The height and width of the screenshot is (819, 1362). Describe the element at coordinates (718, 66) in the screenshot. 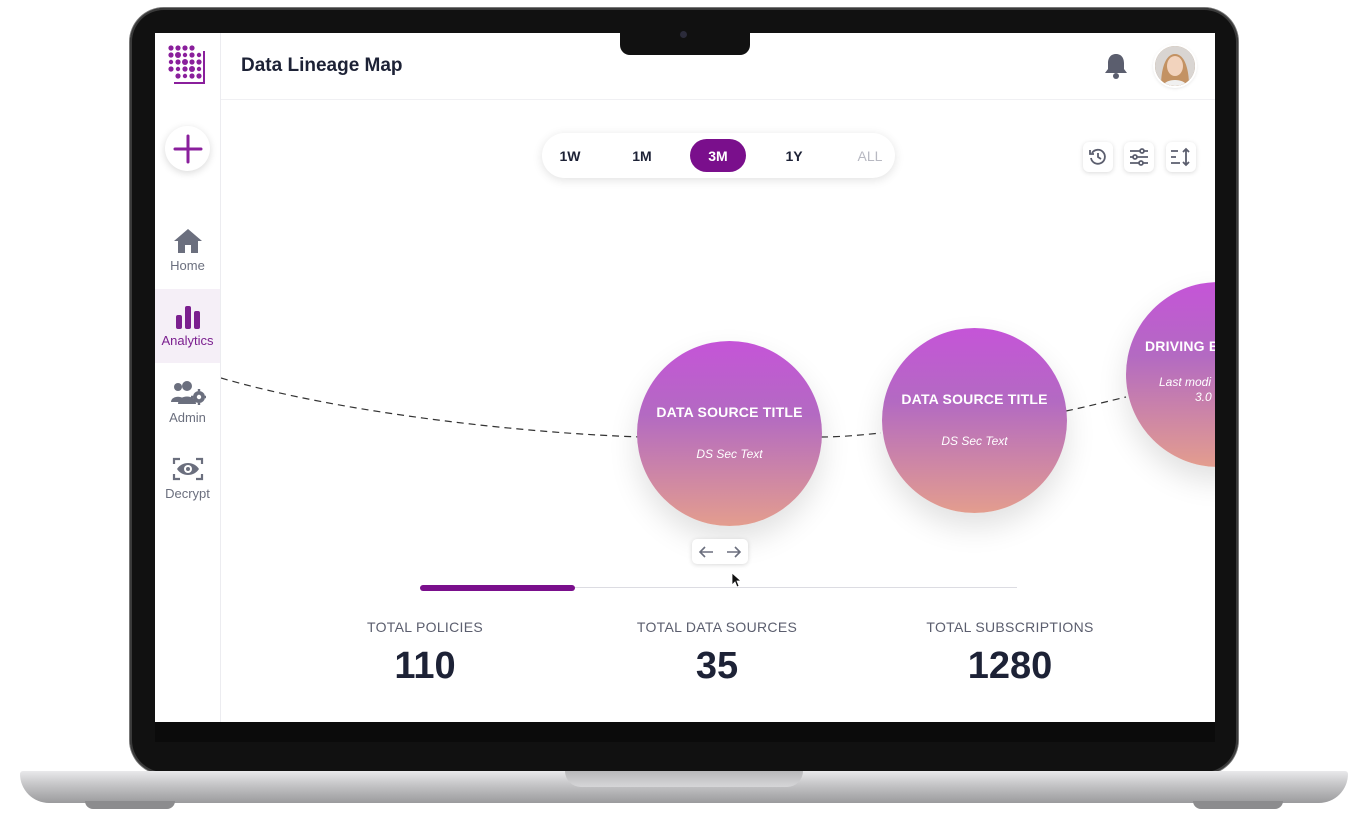

I see `top-header: Data Lineage Map` at that location.